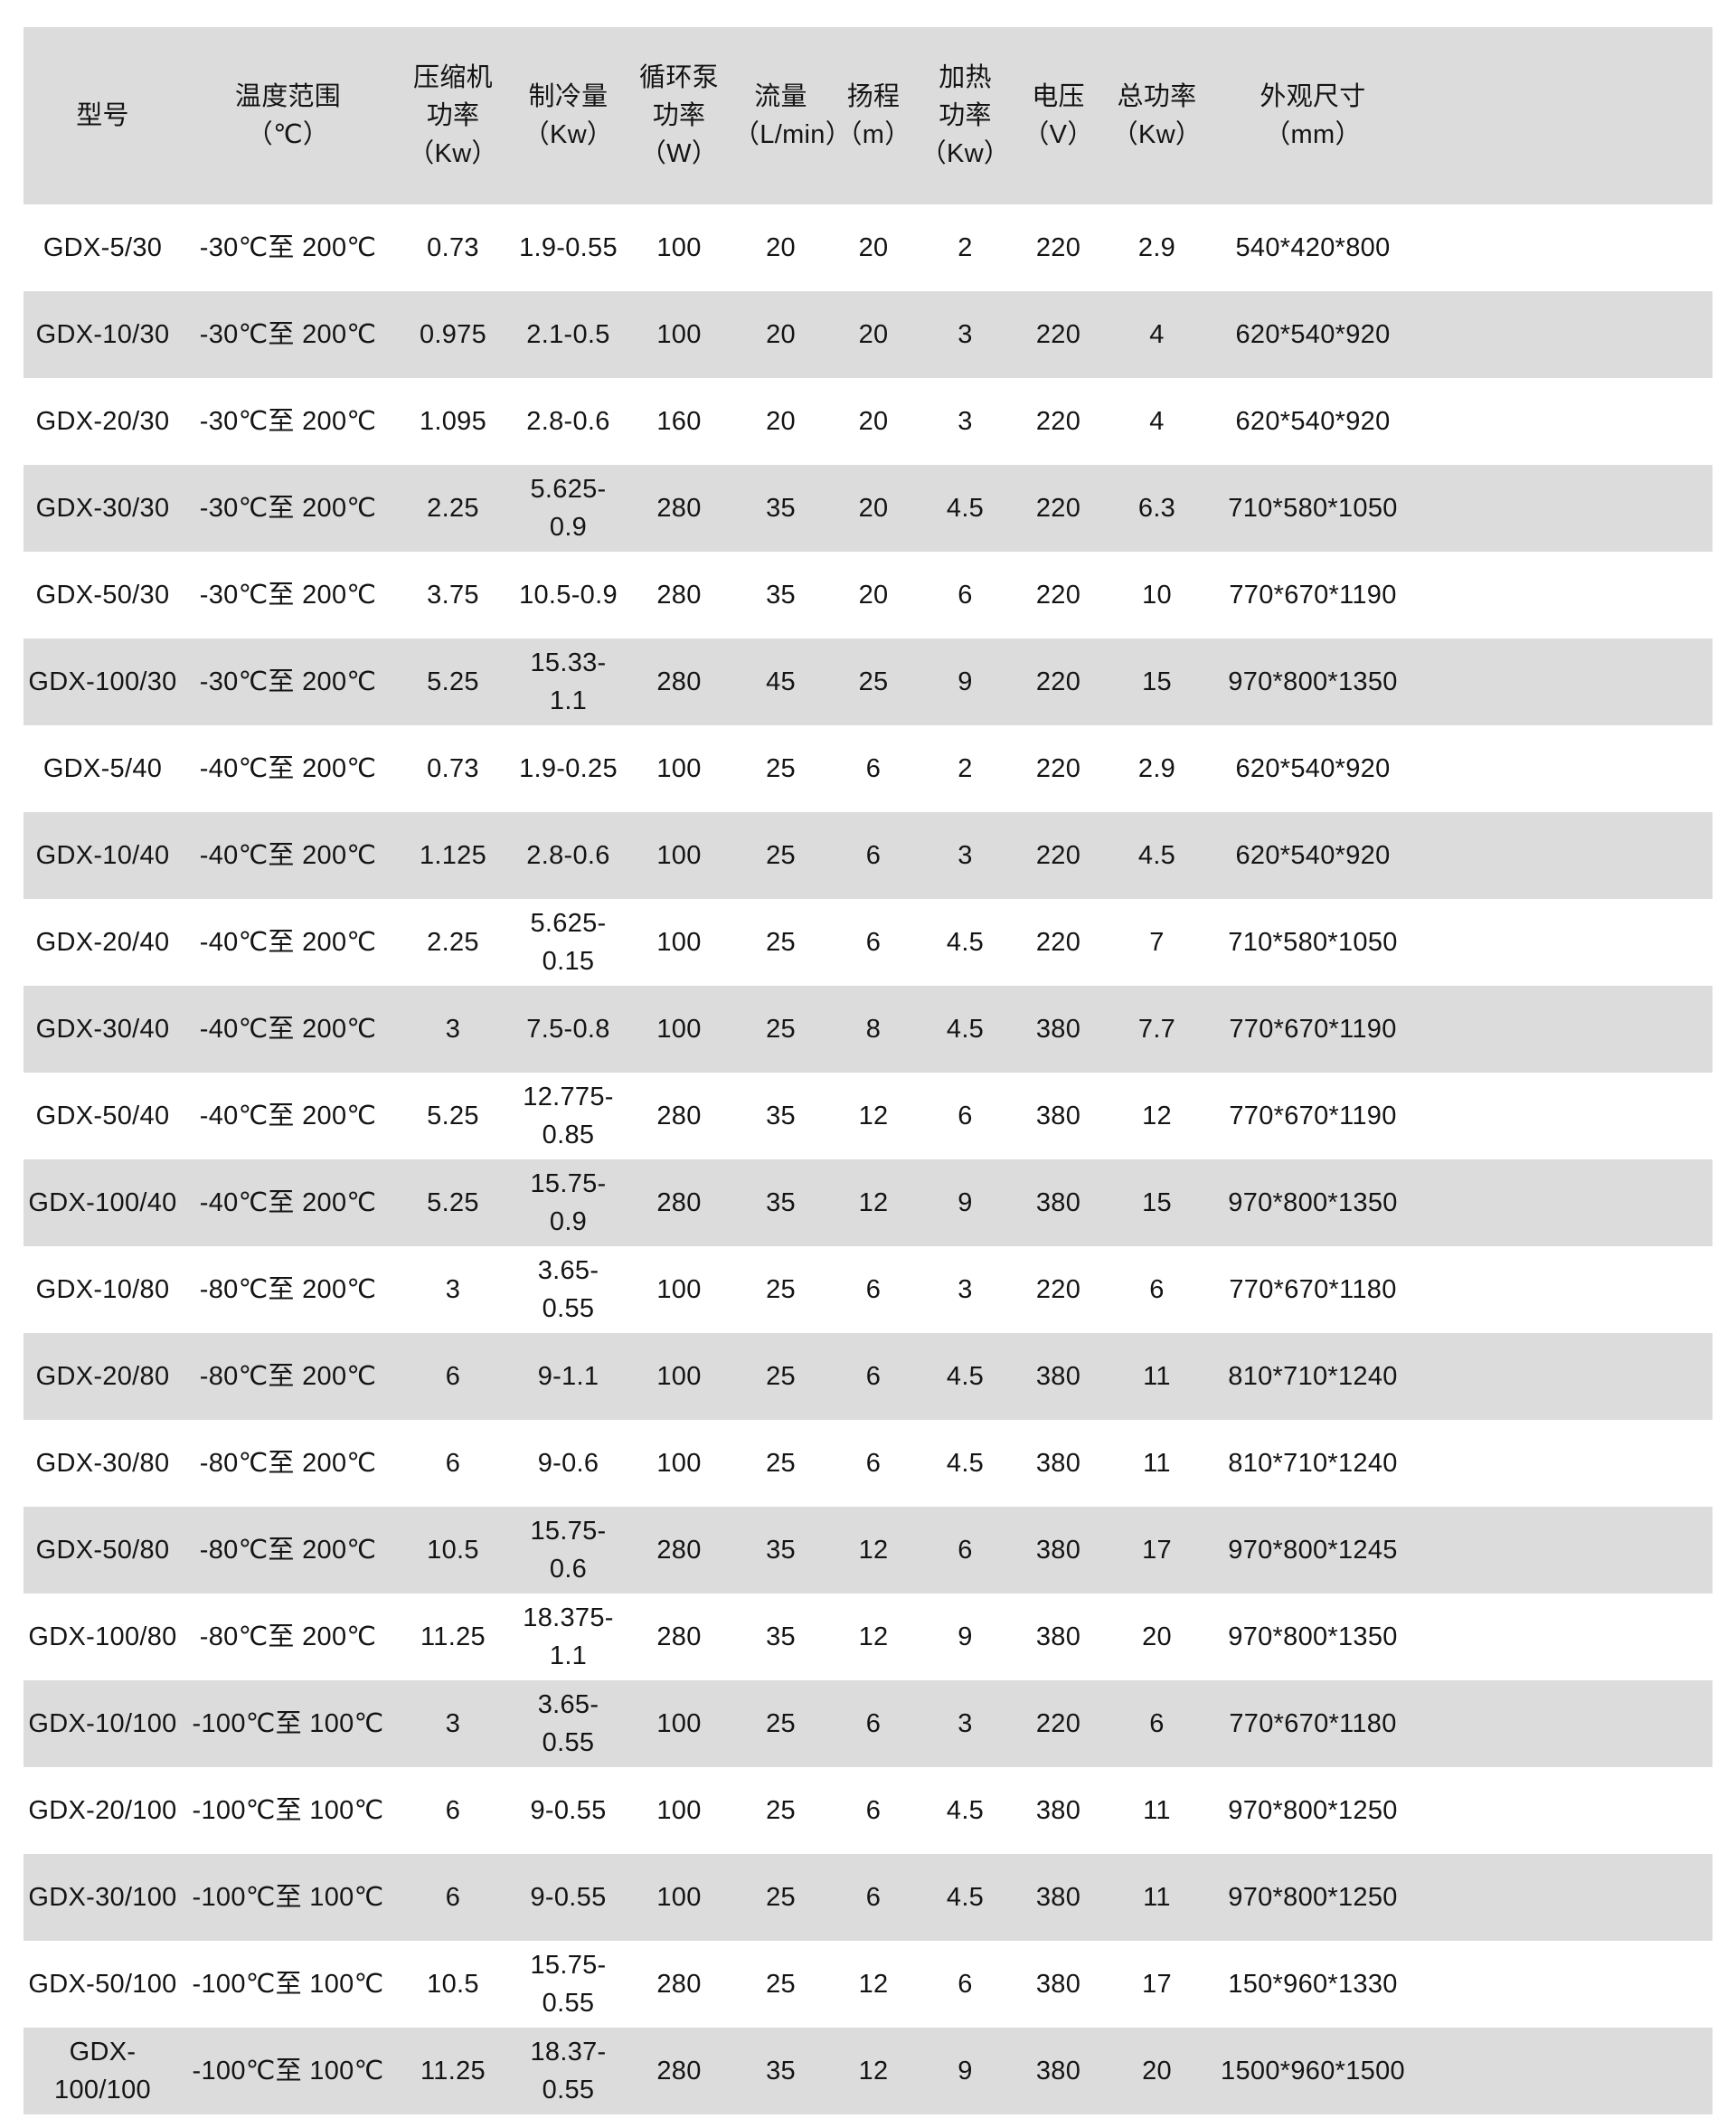 This screenshot has width=1736, height=2128. What do you see at coordinates (102, 1289) in the screenshot?
I see `cell-model: GDX-10/80` at bounding box center [102, 1289].